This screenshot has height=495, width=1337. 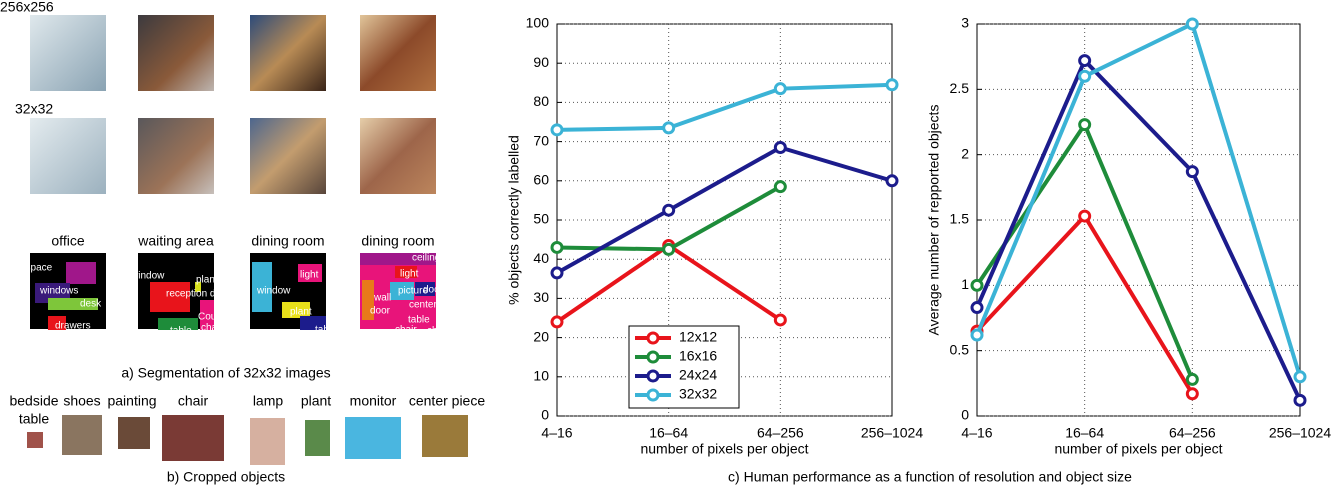 I want to click on segment-label: ceiling, so click(x=426, y=258).